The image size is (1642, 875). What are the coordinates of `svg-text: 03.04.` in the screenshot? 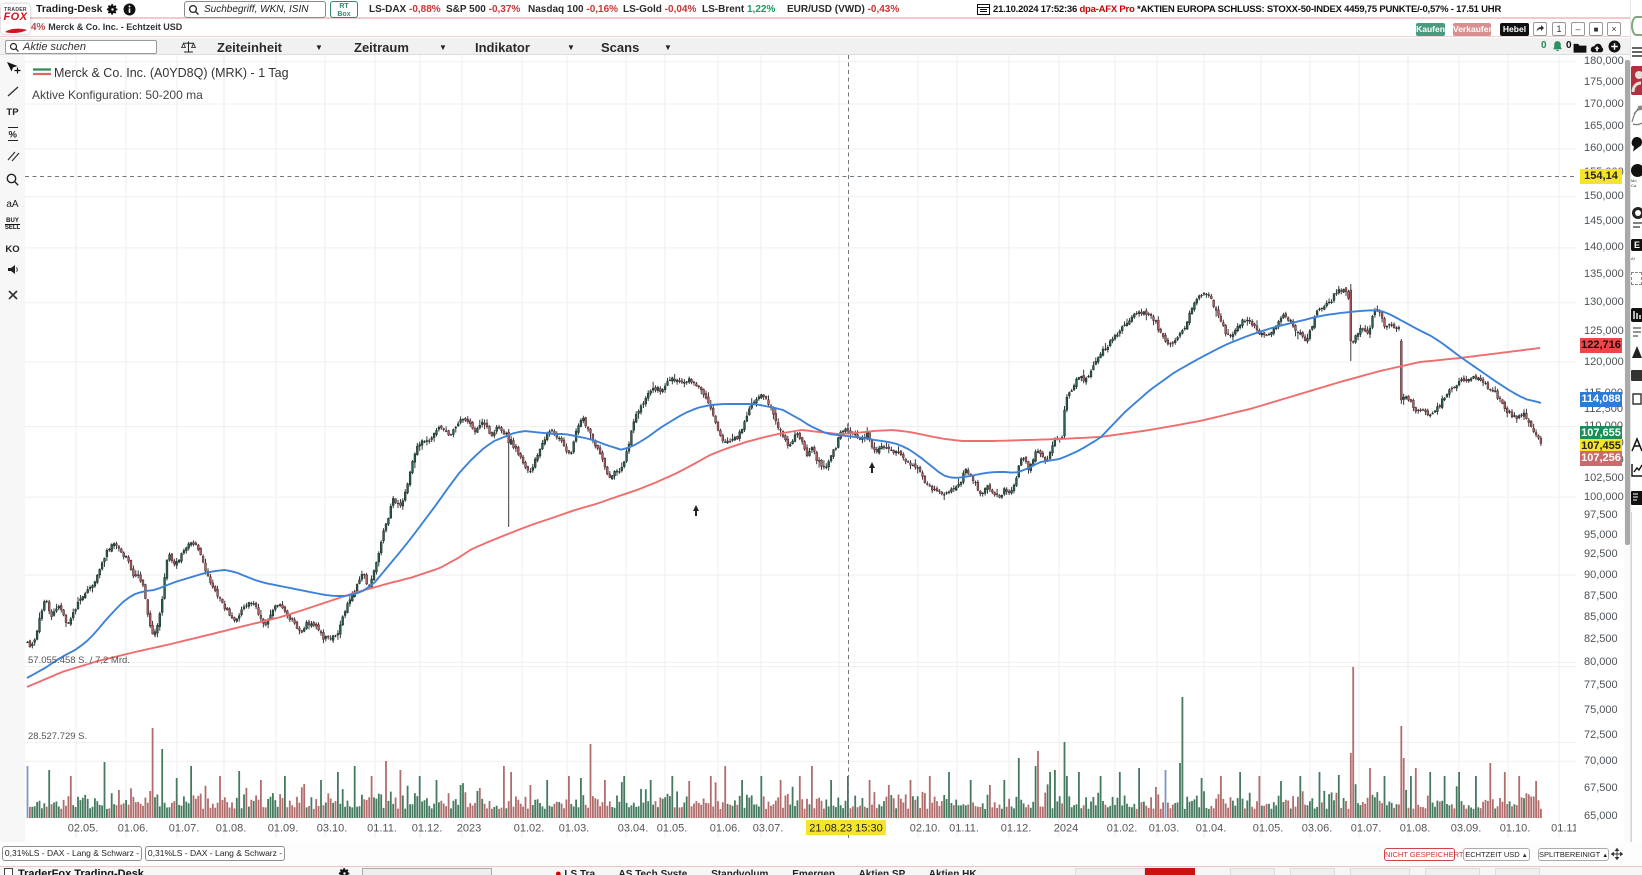 It's located at (633, 829).